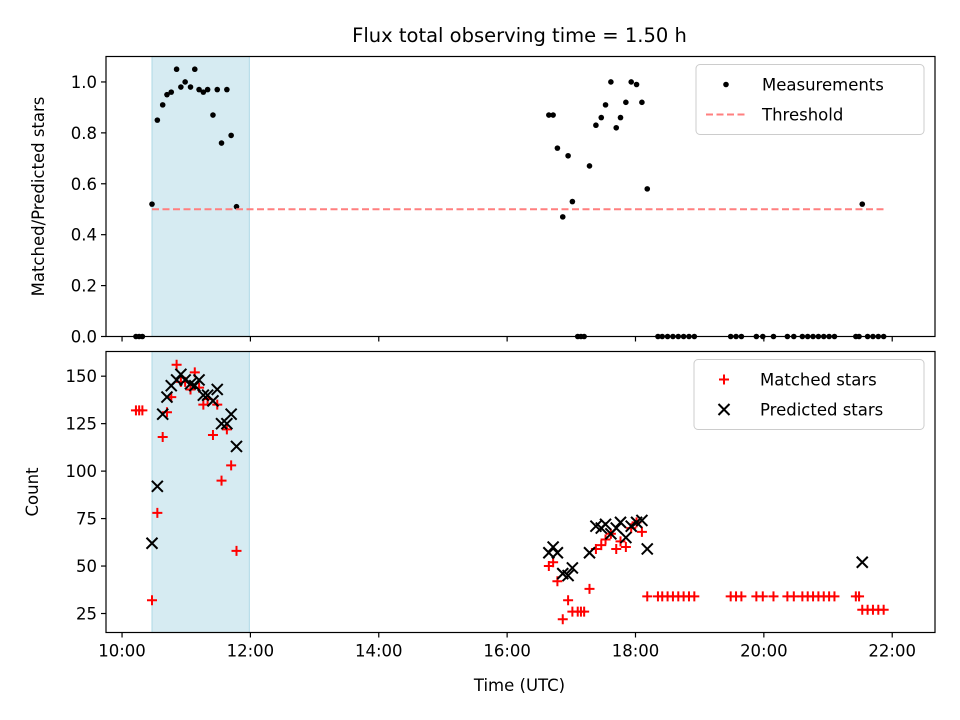  I want to click on x-axis-label: Time (UTC), so click(519, 685).